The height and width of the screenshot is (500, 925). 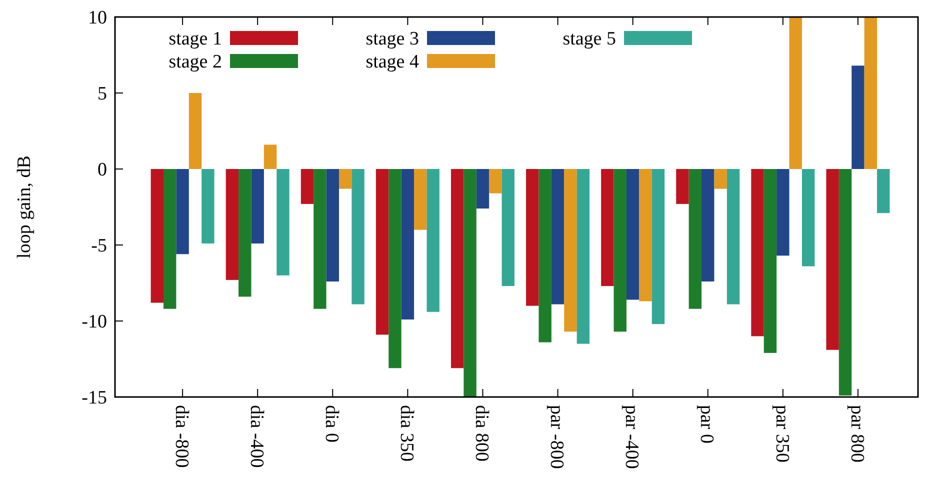 What do you see at coordinates (407, 433) in the screenshot?
I see `x-tick-label: dia 350` at bounding box center [407, 433].